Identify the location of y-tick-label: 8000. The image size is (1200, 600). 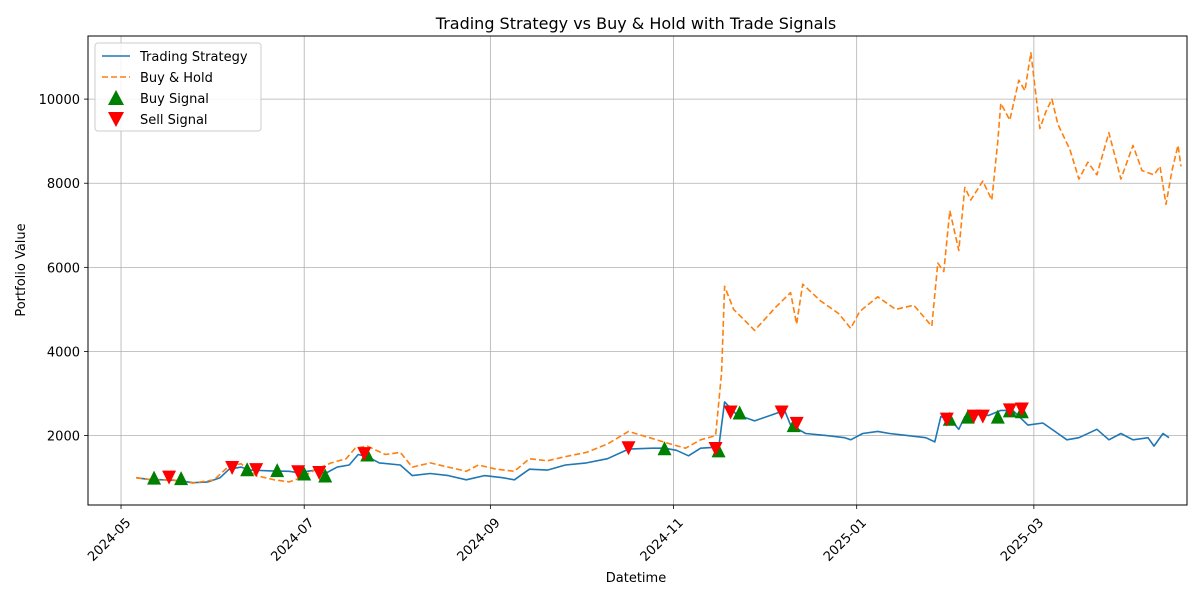
(63, 184).